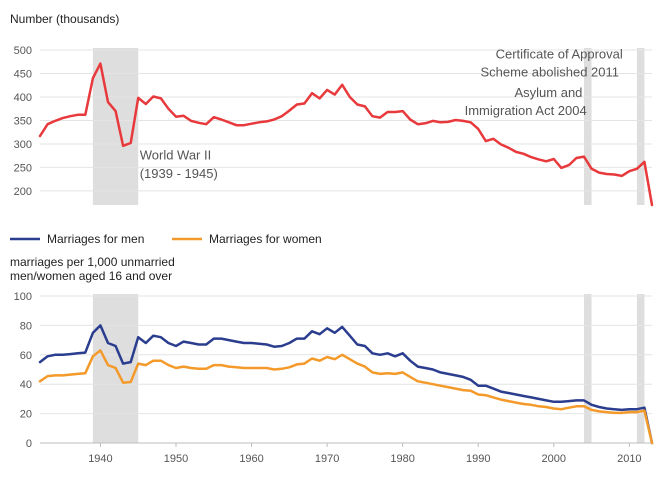 The image size is (668, 488). Describe the element at coordinates (100, 459) in the screenshot. I see `bottom-x-tick-label: 1940` at that location.